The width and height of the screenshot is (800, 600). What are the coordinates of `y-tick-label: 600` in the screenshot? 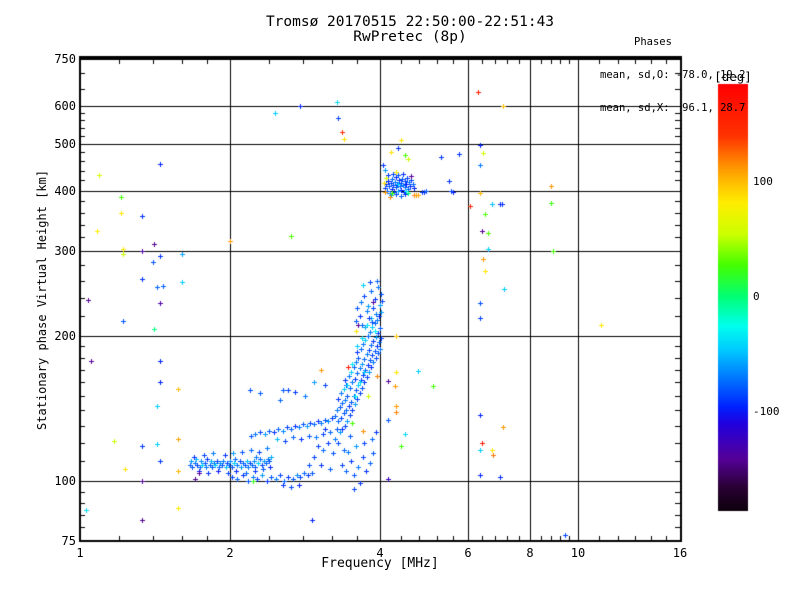 It's located at (65, 106).